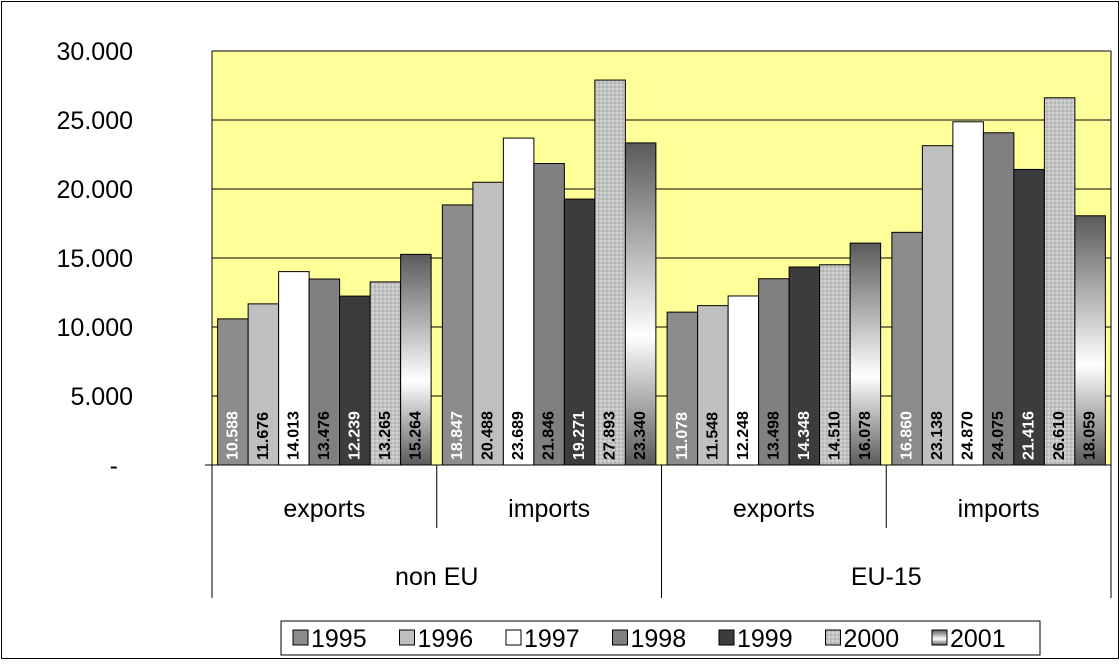  What do you see at coordinates (95, 52) in the screenshot?
I see `y-tick-label: 30.000` at bounding box center [95, 52].